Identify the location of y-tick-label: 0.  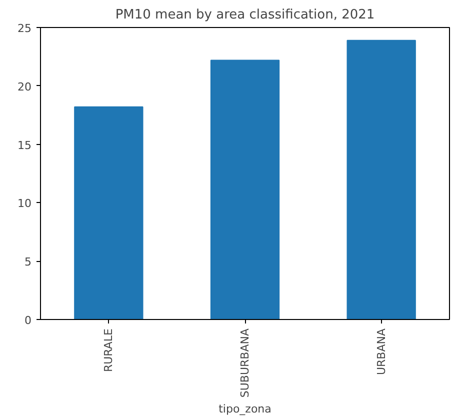
(28, 320).